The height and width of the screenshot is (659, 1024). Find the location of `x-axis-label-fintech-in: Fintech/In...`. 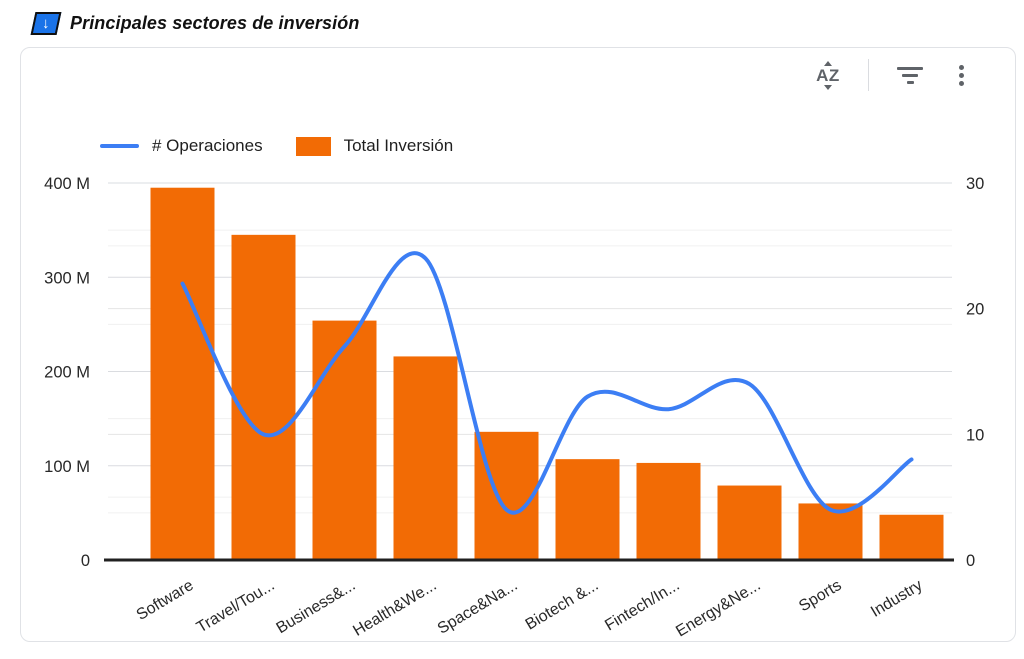

x-axis-label-fintech-in: Fintech/In... is located at coordinates (642, 606).